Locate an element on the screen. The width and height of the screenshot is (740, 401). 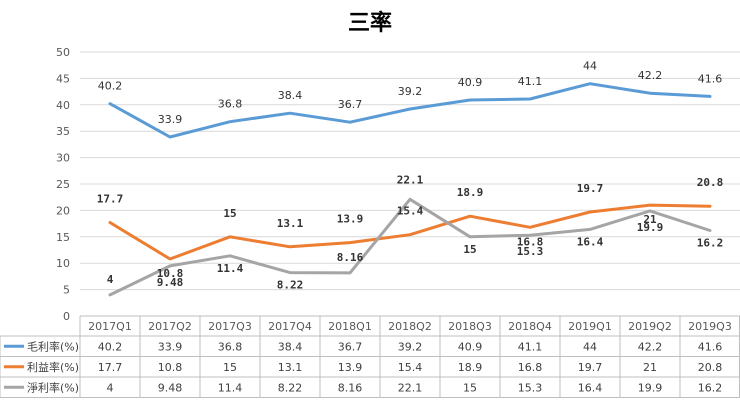
y-tick-label: 25 is located at coordinates (63, 184).